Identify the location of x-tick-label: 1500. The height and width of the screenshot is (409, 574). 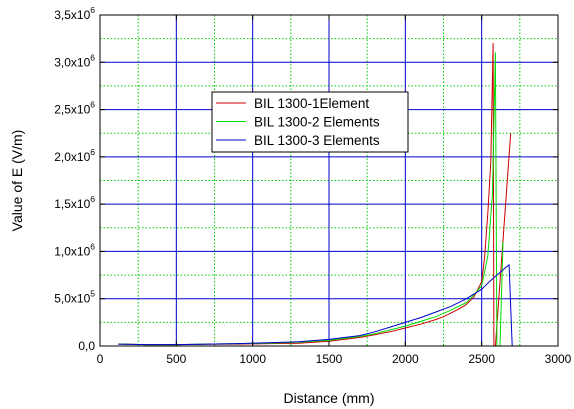
(329, 359).